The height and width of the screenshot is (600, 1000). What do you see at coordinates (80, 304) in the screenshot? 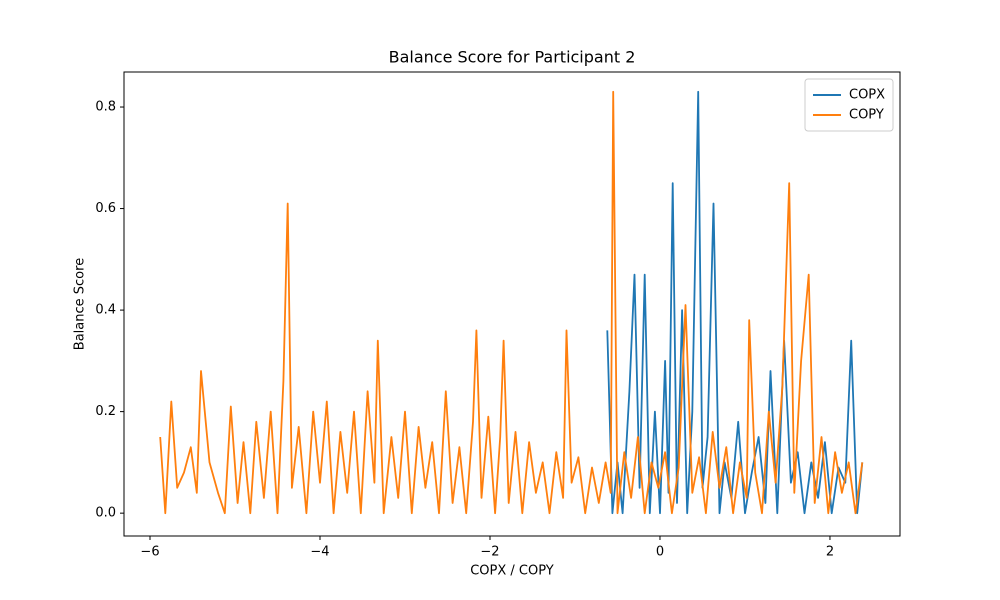
I see `y-axis-label: Balance Score` at bounding box center [80, 304].